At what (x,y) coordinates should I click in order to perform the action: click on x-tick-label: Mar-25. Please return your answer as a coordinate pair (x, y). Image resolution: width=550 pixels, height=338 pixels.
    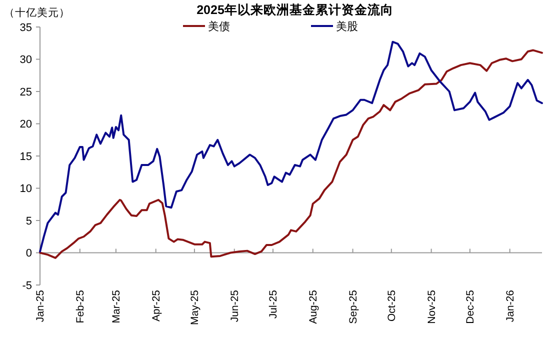
    Looking at the image, I should click on (116, 307).